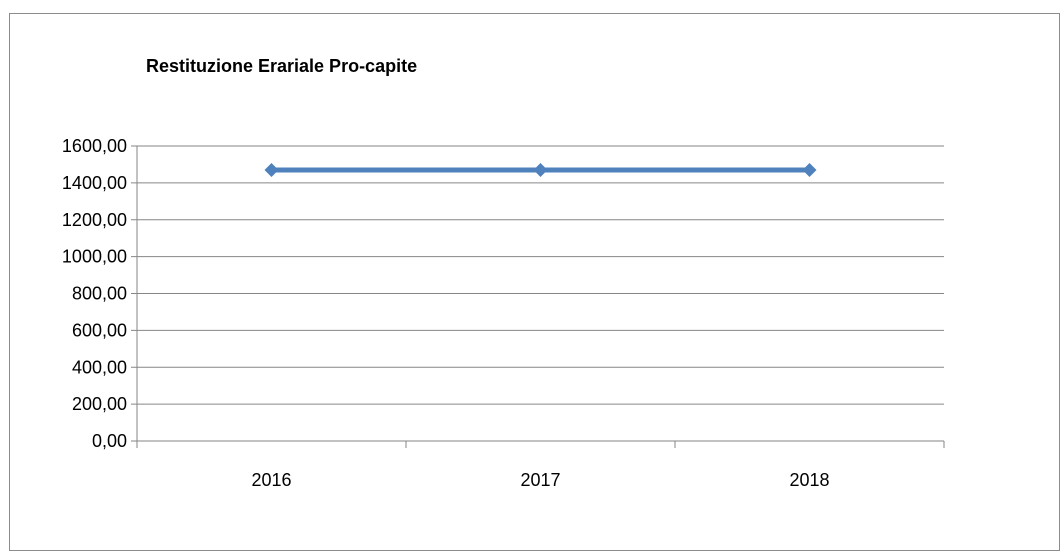 Image resolution: width=1064 pixels, height=554 pixels. Describe the element at coordinates (99, 330) in the screenshot. I see `y-tick-label-3: 600,00` at that location.